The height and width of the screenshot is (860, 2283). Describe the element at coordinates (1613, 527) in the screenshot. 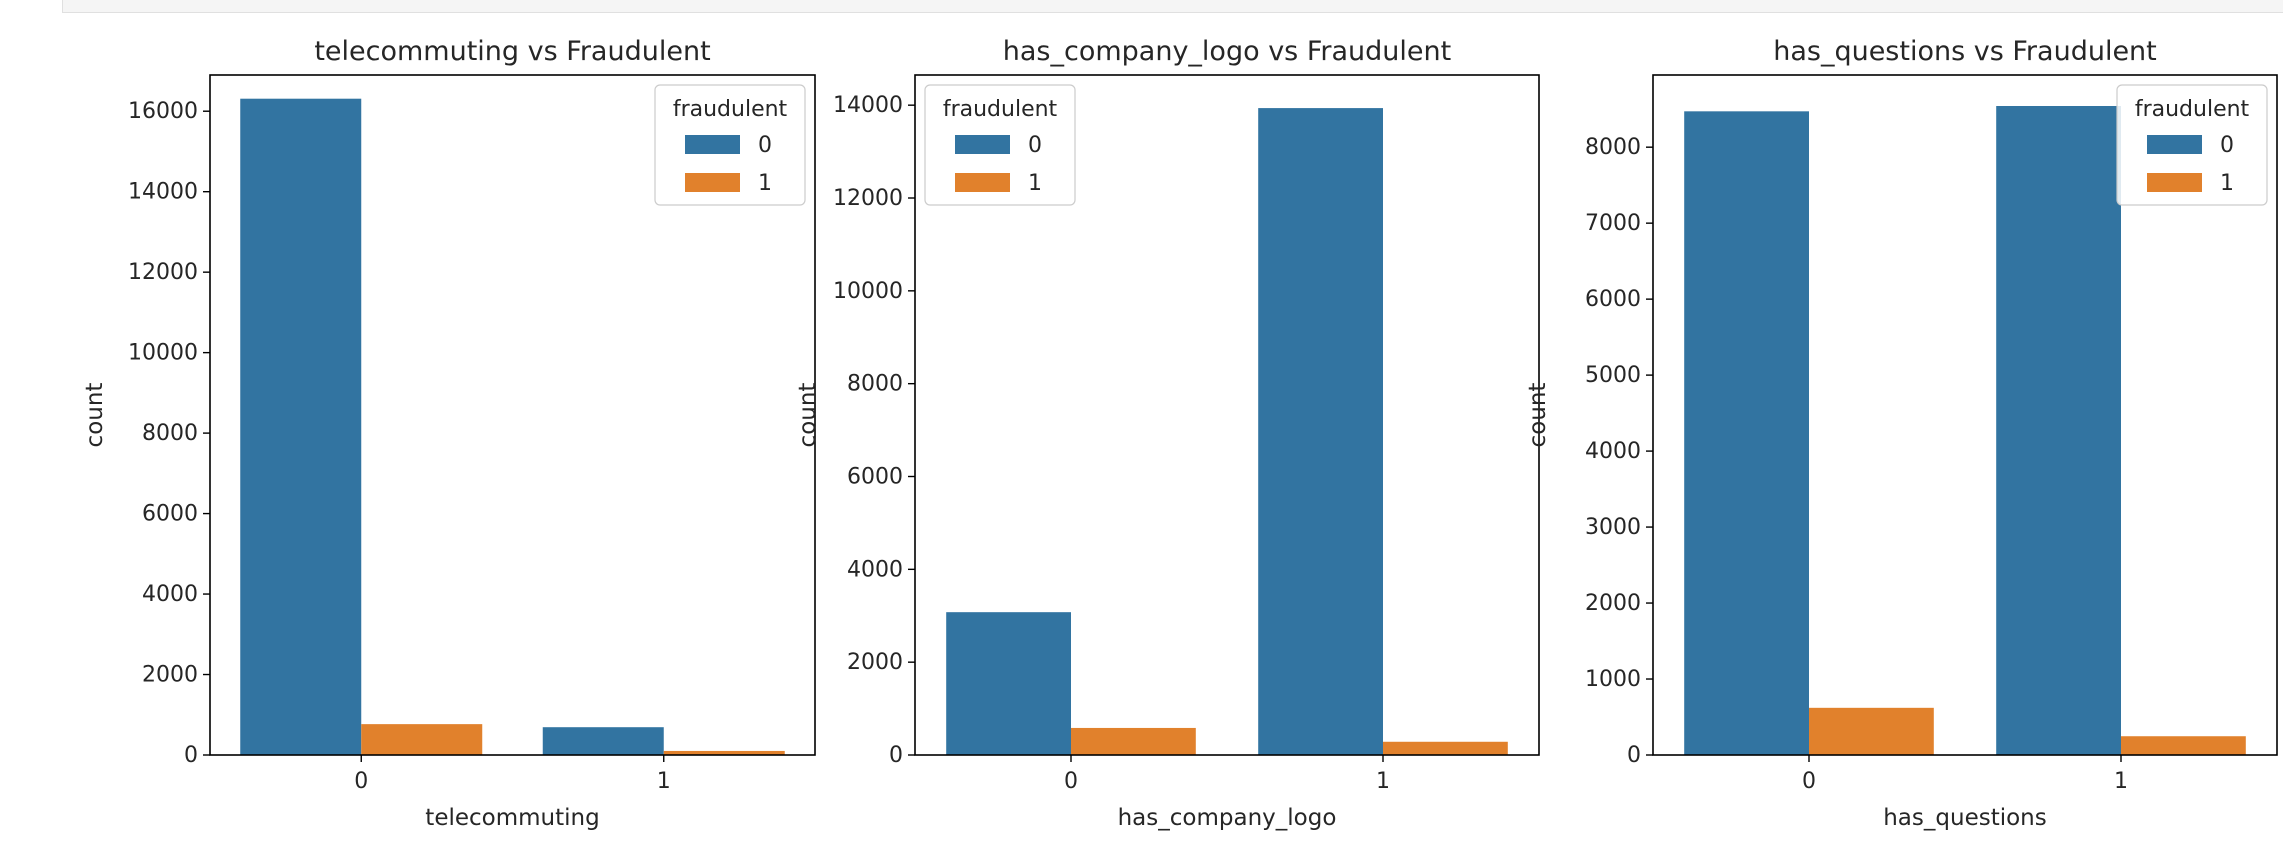

I see `y-tick-label: 3000` at that location.